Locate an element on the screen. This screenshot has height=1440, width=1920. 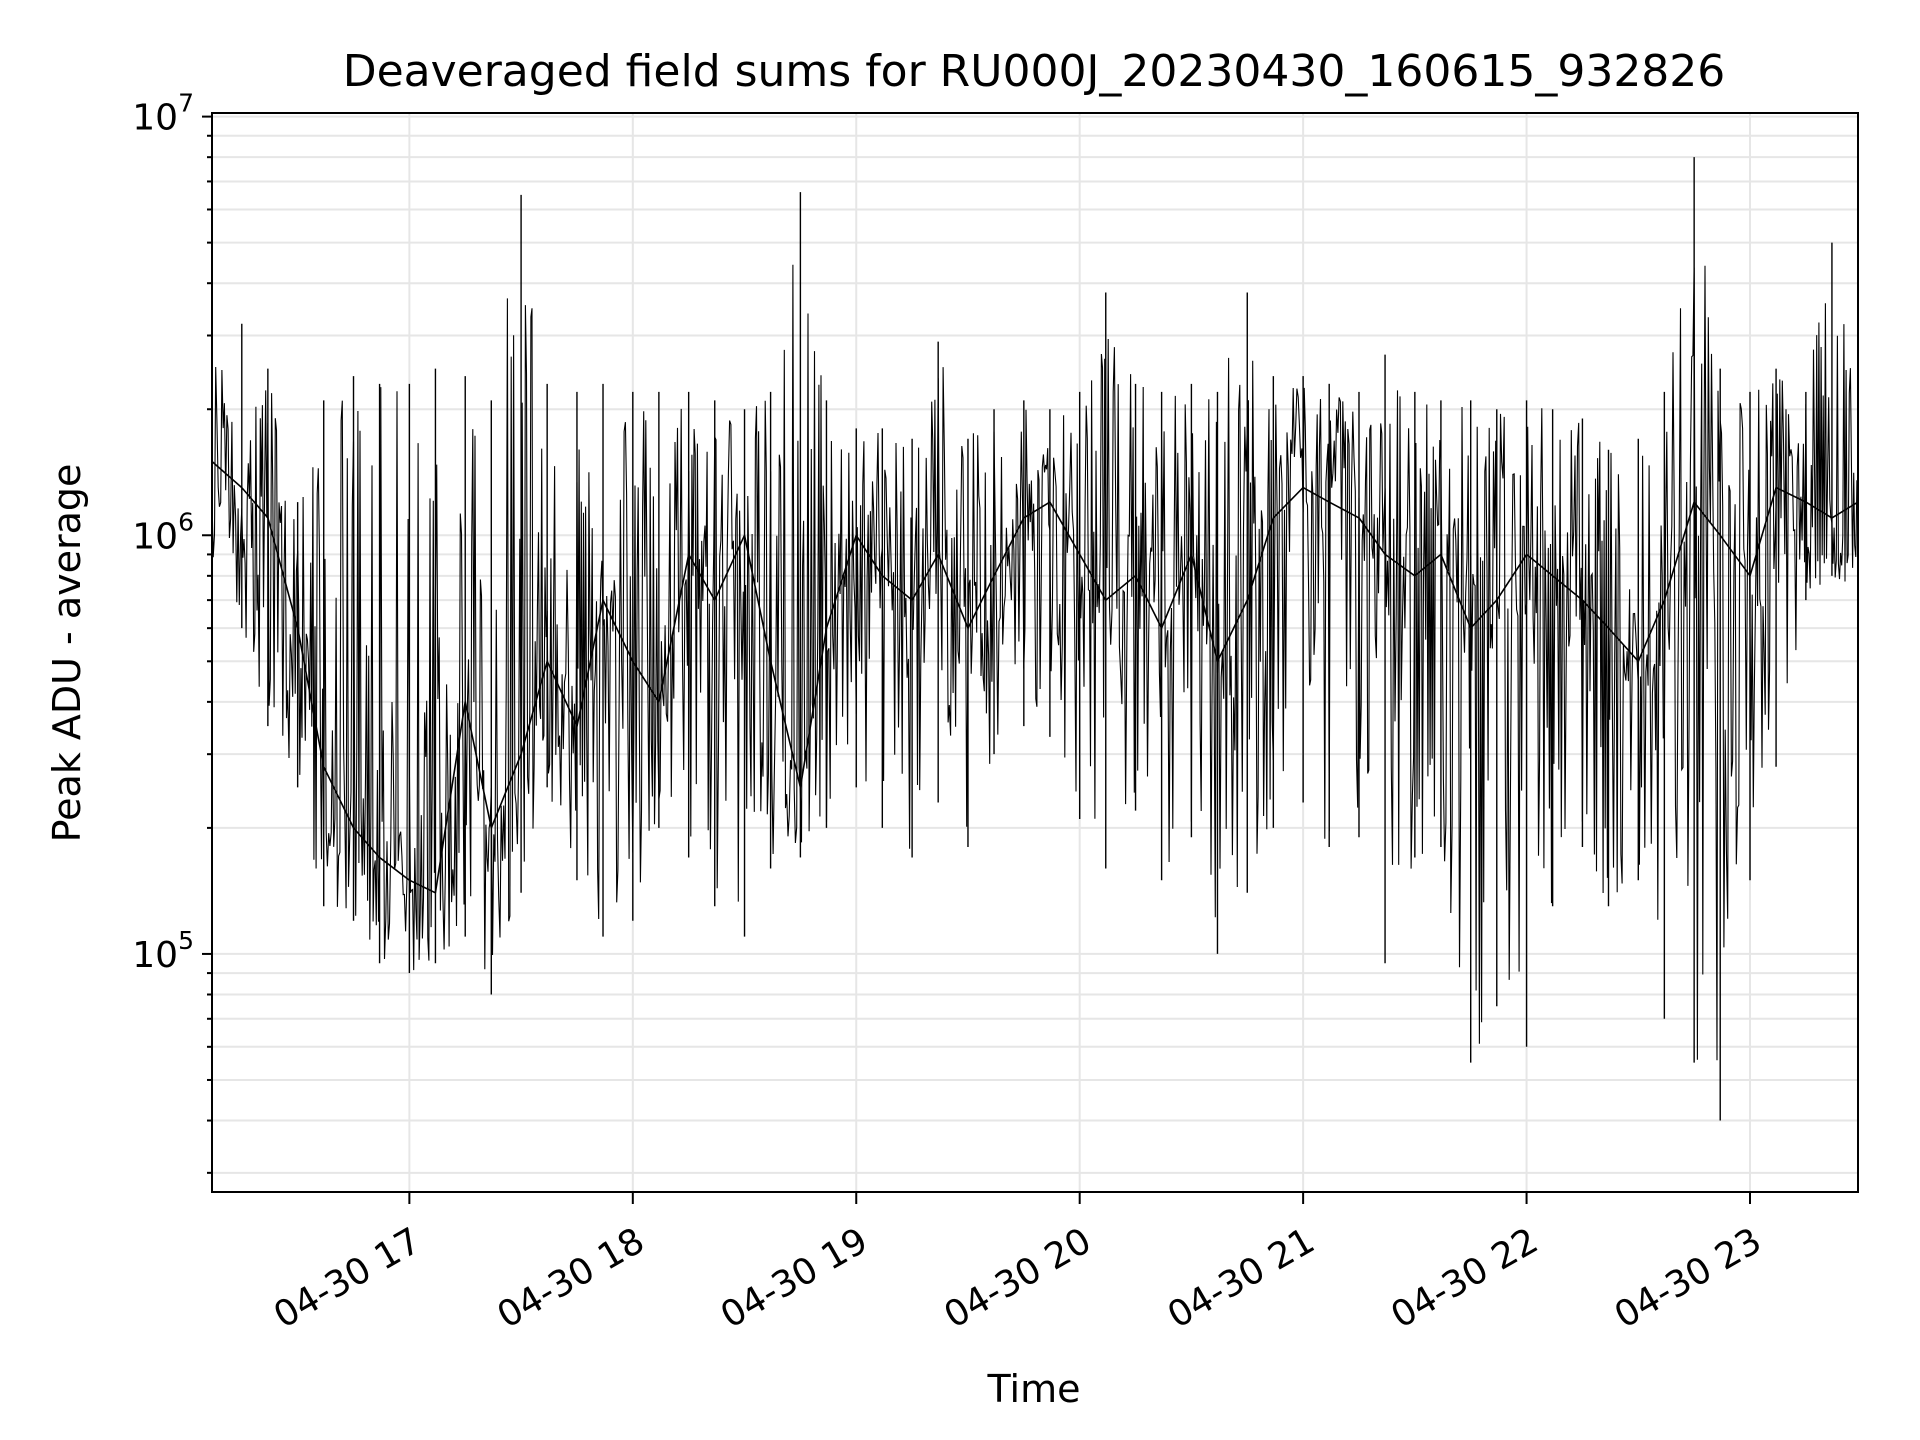
y-tick-label: 10⁷ is located at coordinates (163, 114).